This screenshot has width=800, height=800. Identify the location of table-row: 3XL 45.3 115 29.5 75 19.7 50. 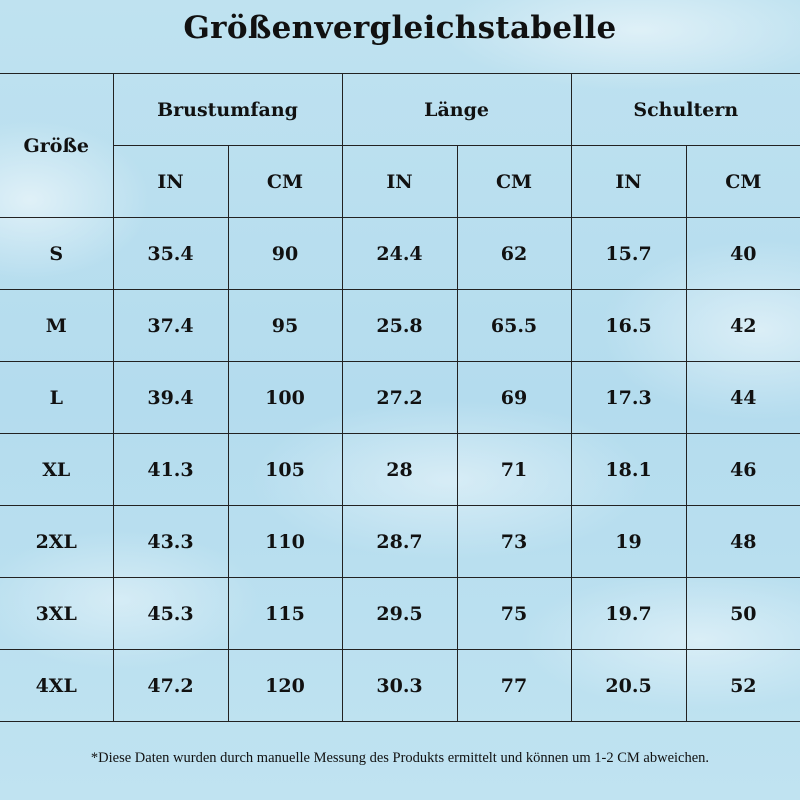
(400, 613).